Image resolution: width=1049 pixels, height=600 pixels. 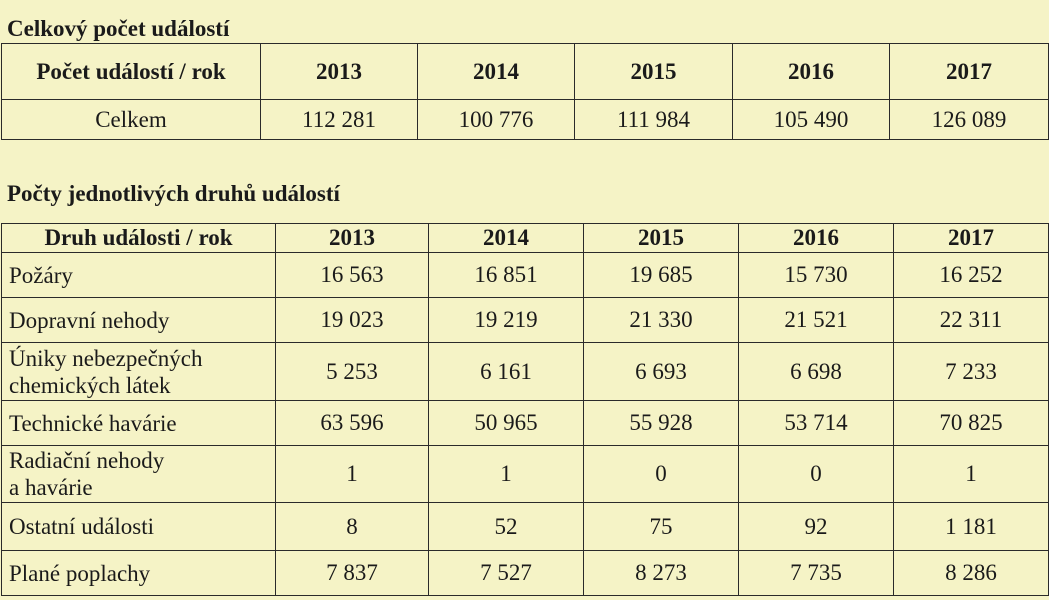 What do you see at coordinates (496, 119) in the screenshot?
I see `table-cell: 100 776` at bounding box center [496, 119].